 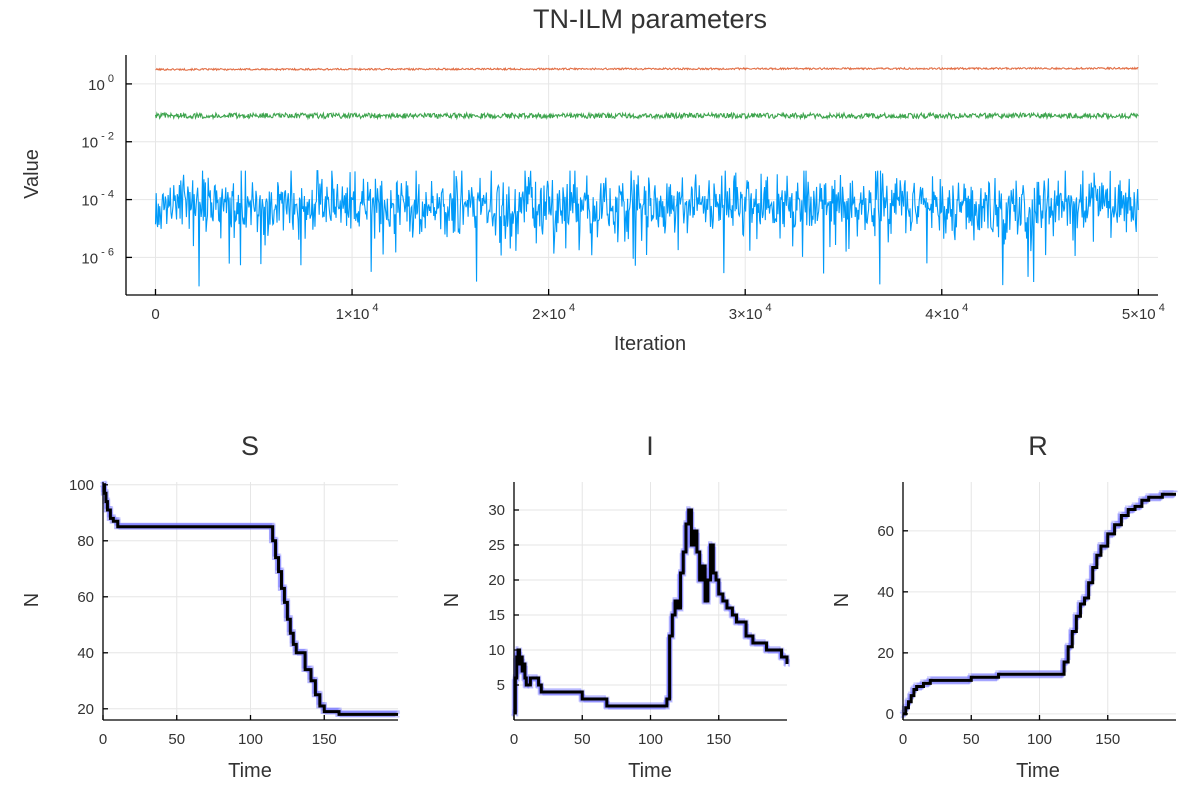 I want to click on tick-exponent: - 2, so click(x=106, y=137).